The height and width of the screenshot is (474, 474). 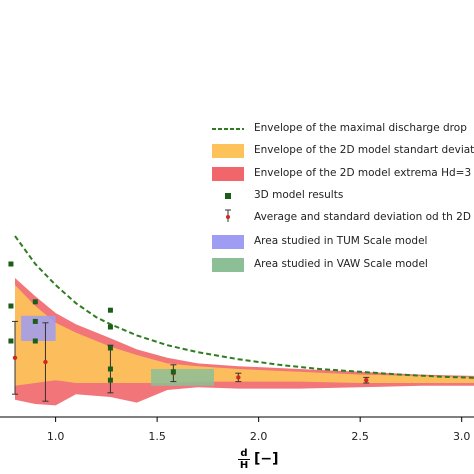 I want to click on legend-swatch-purple, so click(x=228, y=242).